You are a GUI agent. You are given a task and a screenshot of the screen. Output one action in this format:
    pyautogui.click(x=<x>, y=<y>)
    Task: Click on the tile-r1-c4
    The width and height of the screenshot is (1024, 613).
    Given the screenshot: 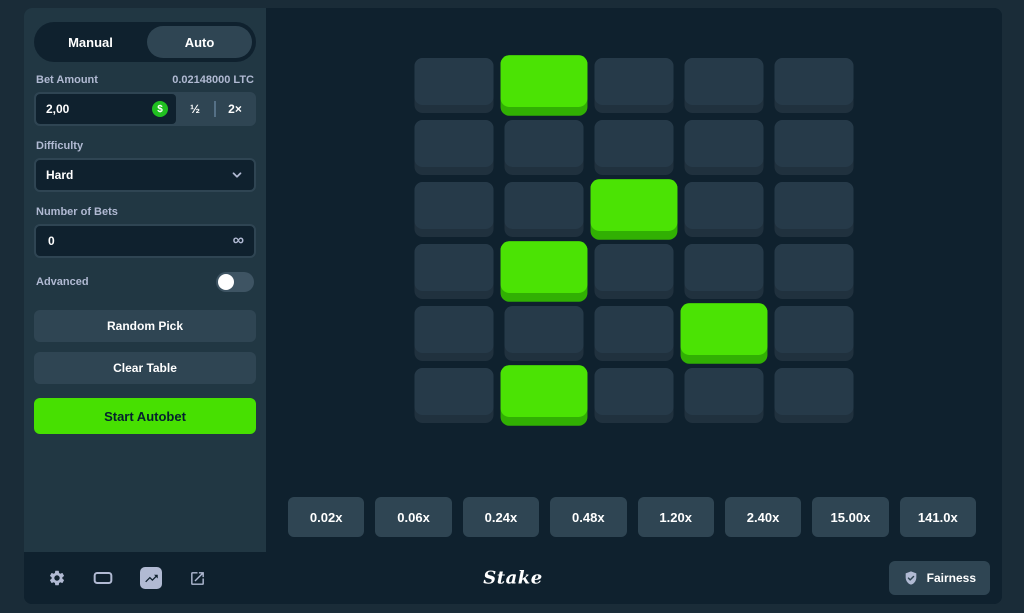 What is the action you would take?
    pyautogui.click(x=724, y=85)
    